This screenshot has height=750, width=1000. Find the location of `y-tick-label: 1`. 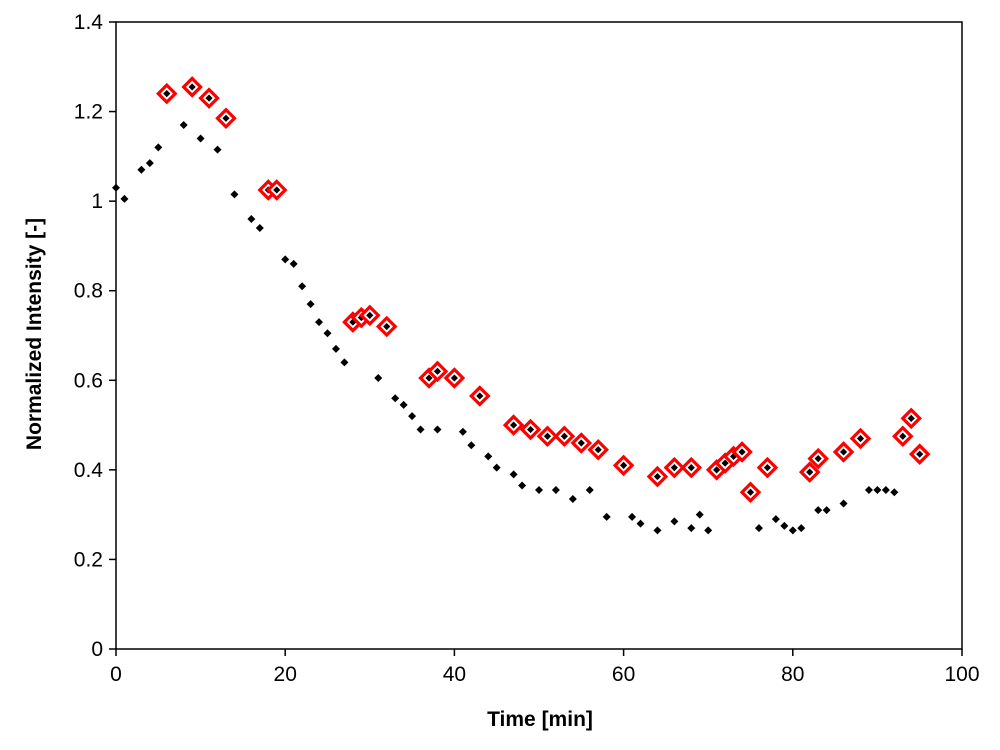

y-tick-label: 1 is located at coordinates (97, 201).